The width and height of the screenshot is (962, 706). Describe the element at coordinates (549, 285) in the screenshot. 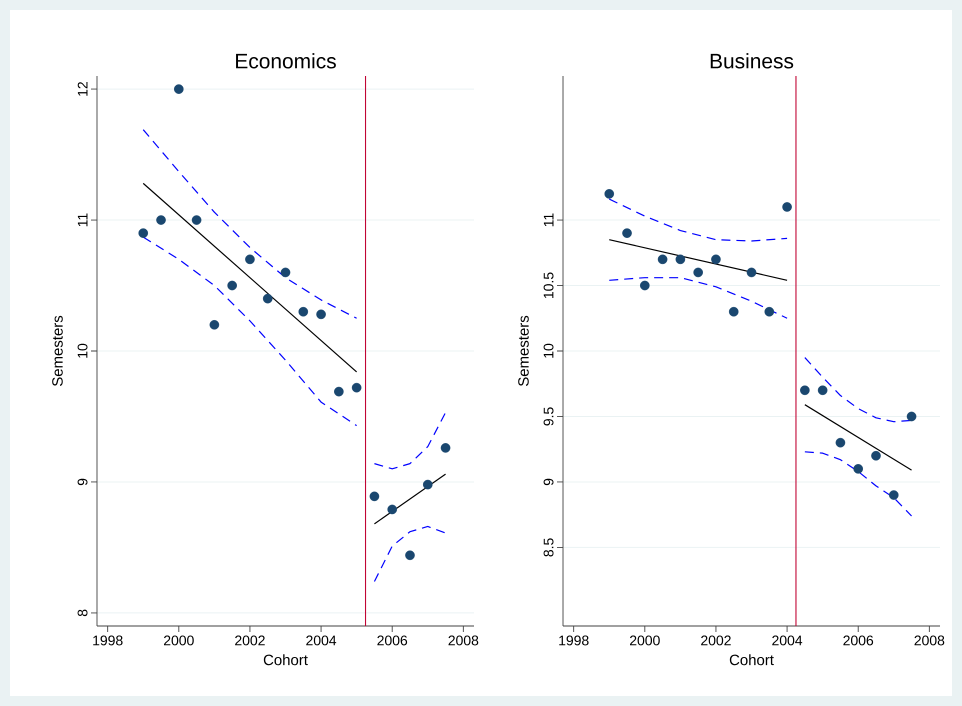

I see `y-tick-label: 10.5` at that location.